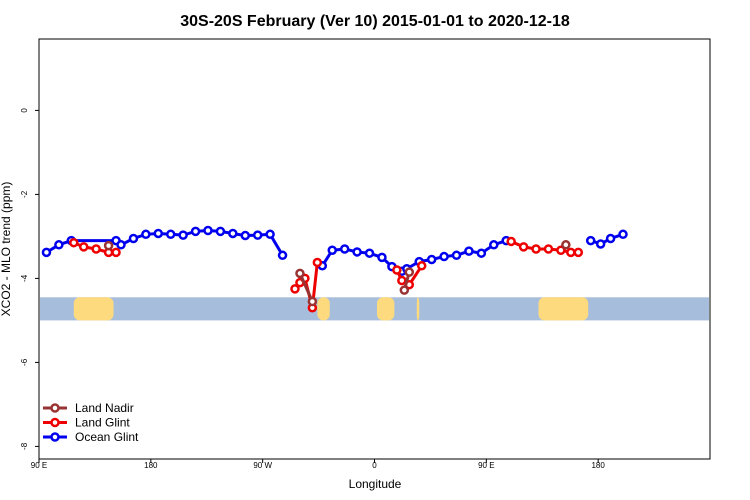 The image size is (750, 500). What do you see at coordinates (24, 194) in the screenshot?
I see `y-tick-label: -2` at bounding box center [24, 194].